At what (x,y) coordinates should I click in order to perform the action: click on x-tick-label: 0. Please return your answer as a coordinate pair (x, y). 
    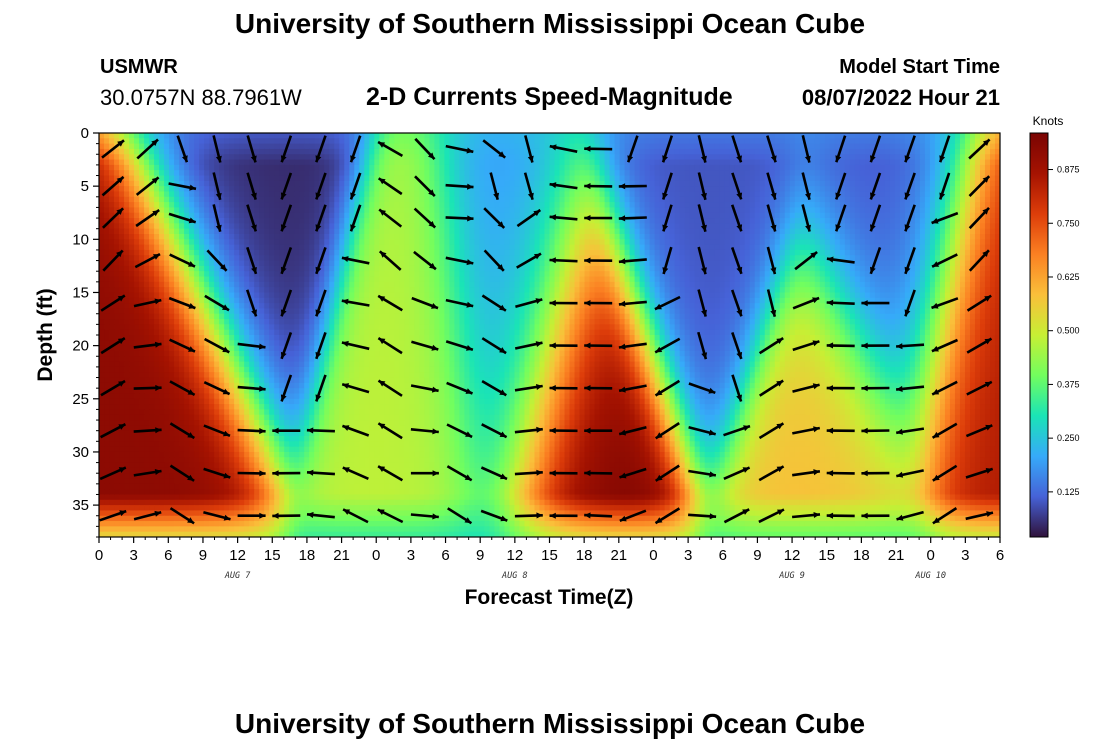
    Looking at the image, I should click on (931, 555).